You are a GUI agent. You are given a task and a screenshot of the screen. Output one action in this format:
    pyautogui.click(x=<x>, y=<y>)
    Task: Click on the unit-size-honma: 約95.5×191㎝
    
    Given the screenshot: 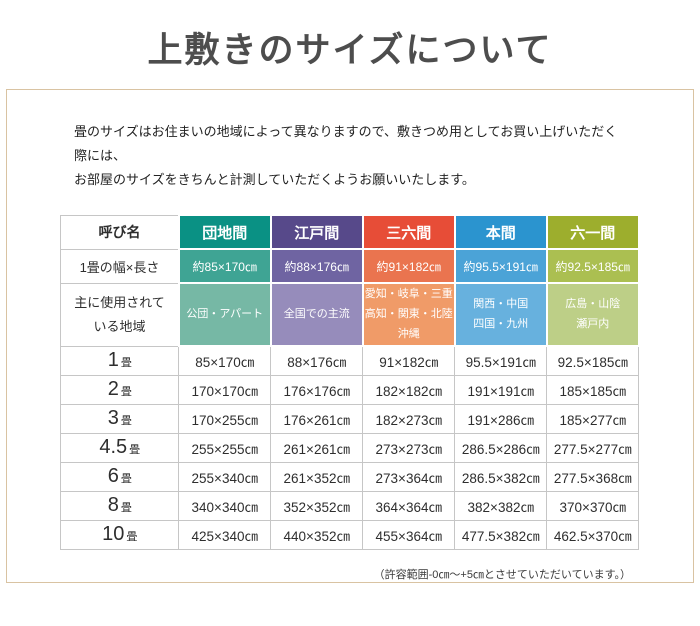 What is the action you would take?
    pyautogui.click(x=500, y=266)
    